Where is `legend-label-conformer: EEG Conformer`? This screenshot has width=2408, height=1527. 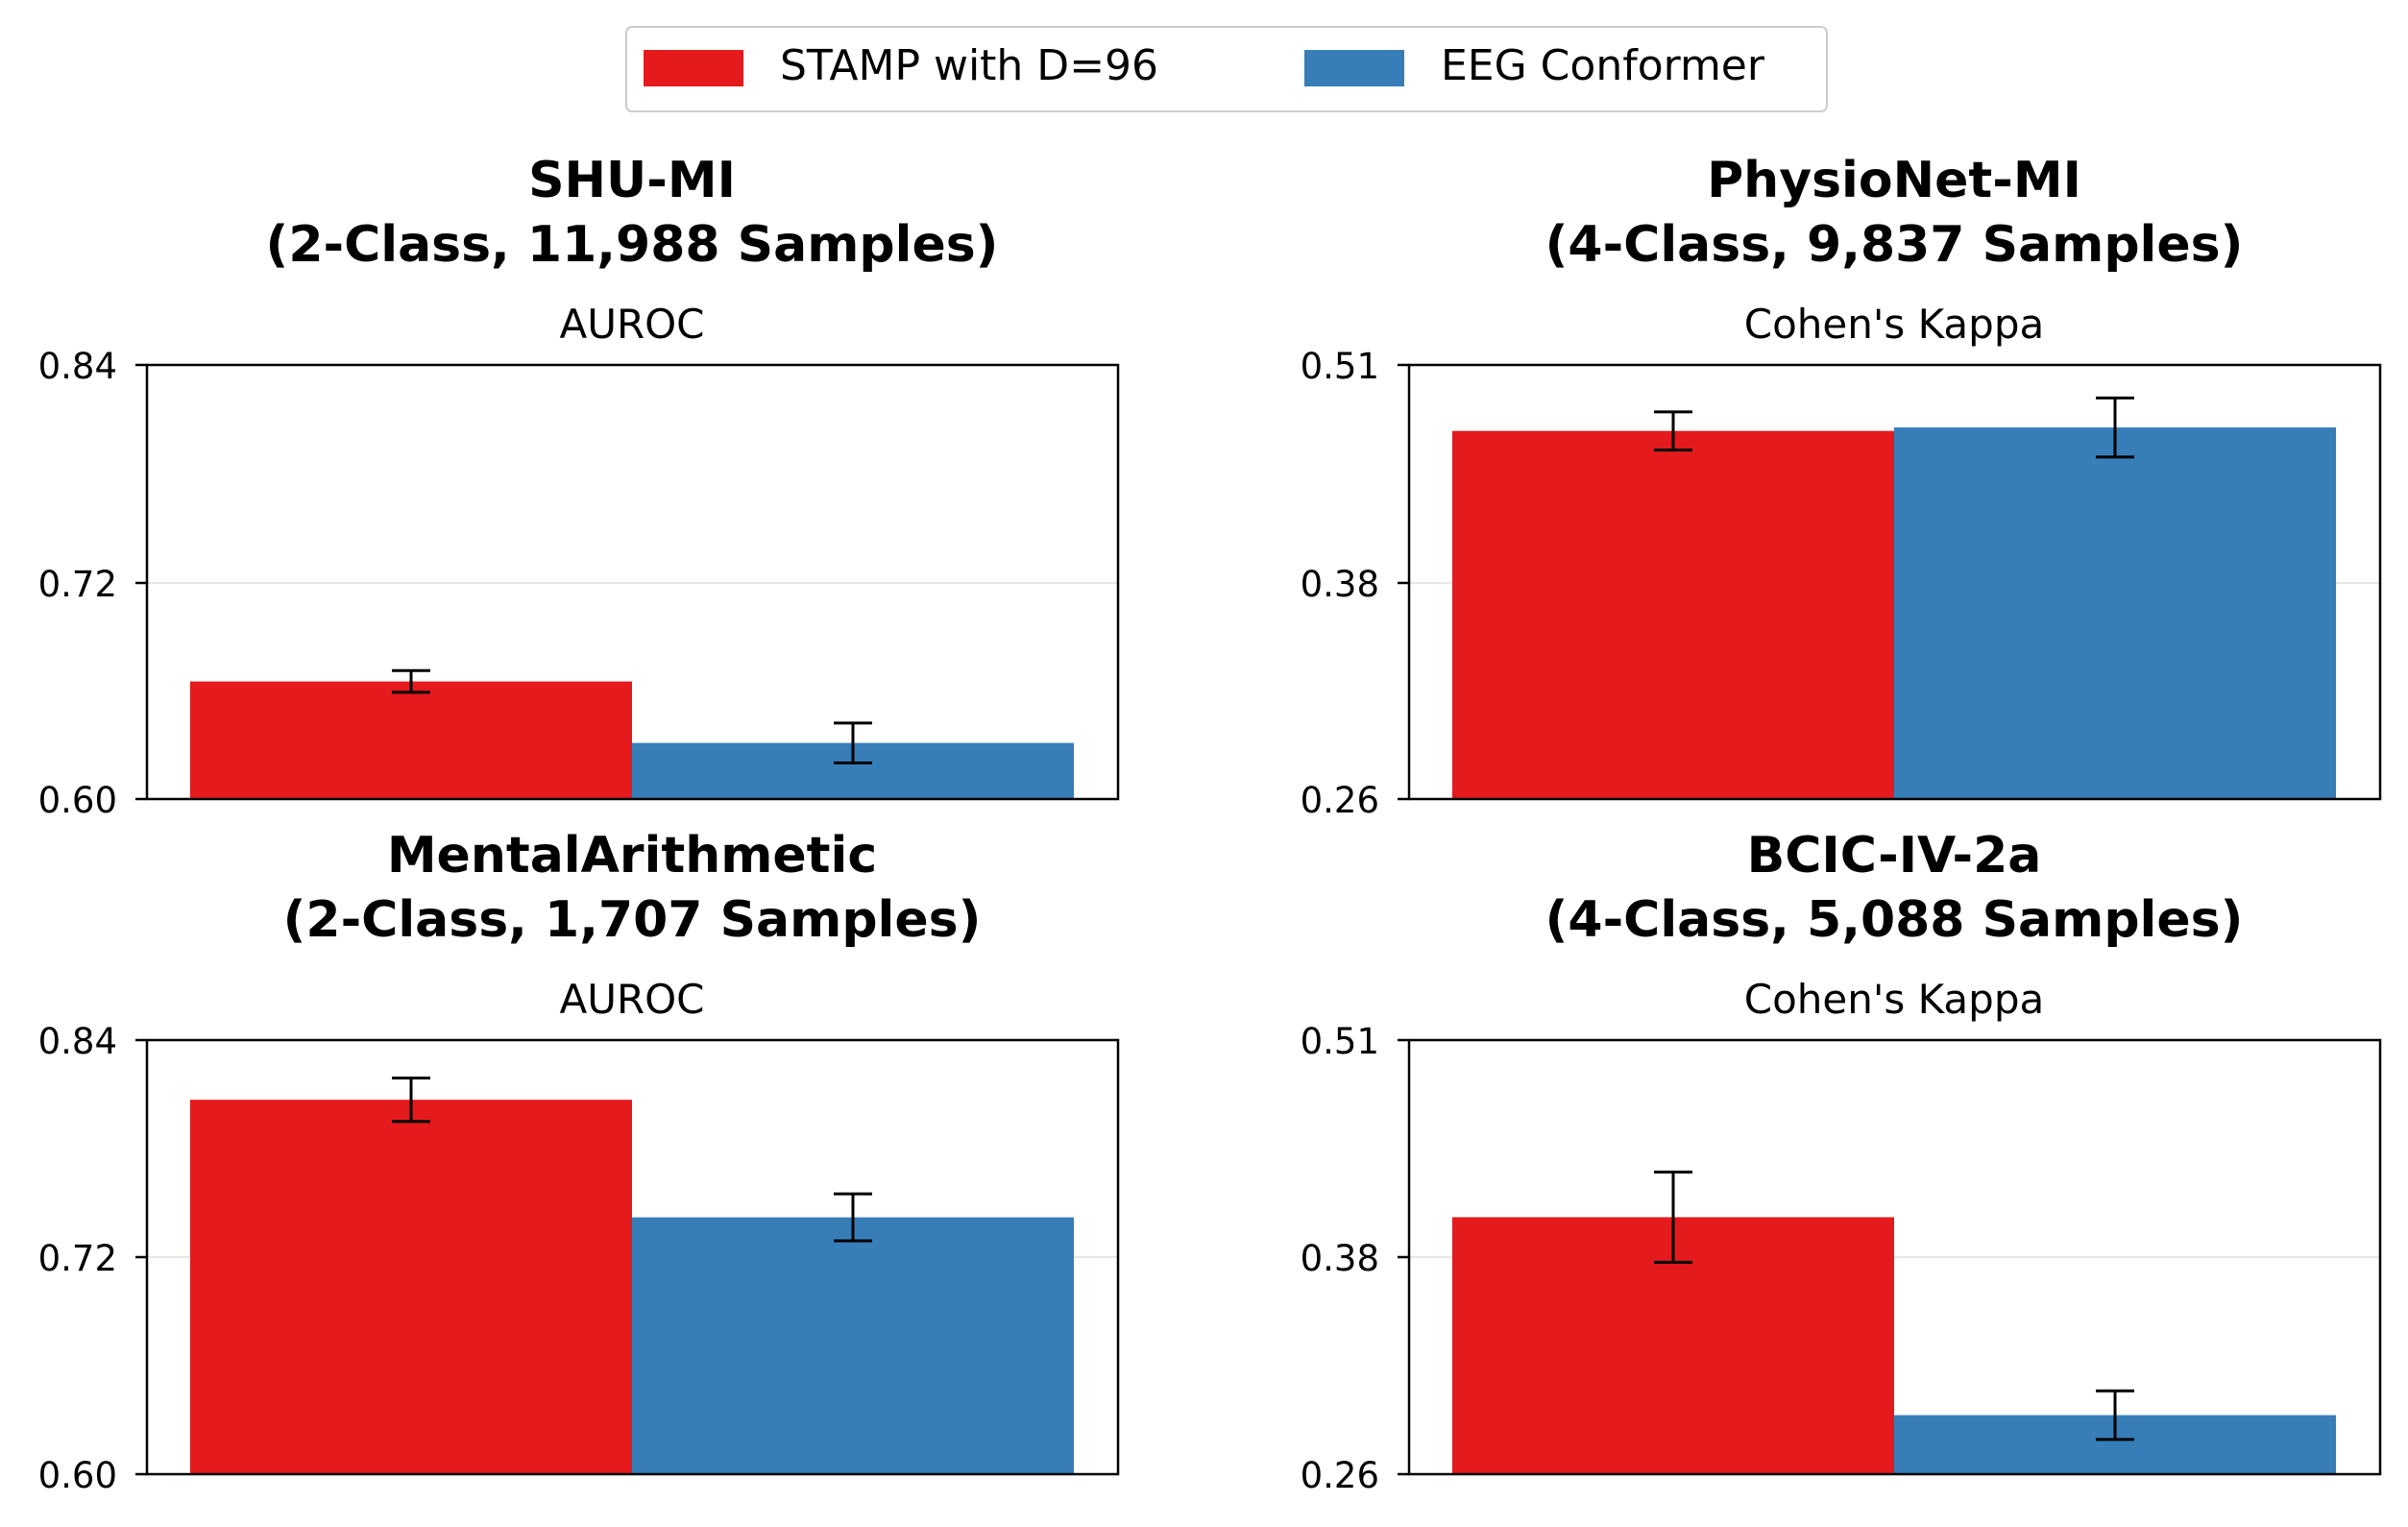 legend-label-conformer: EEG Conformer is located at coordinates (1603, 65).